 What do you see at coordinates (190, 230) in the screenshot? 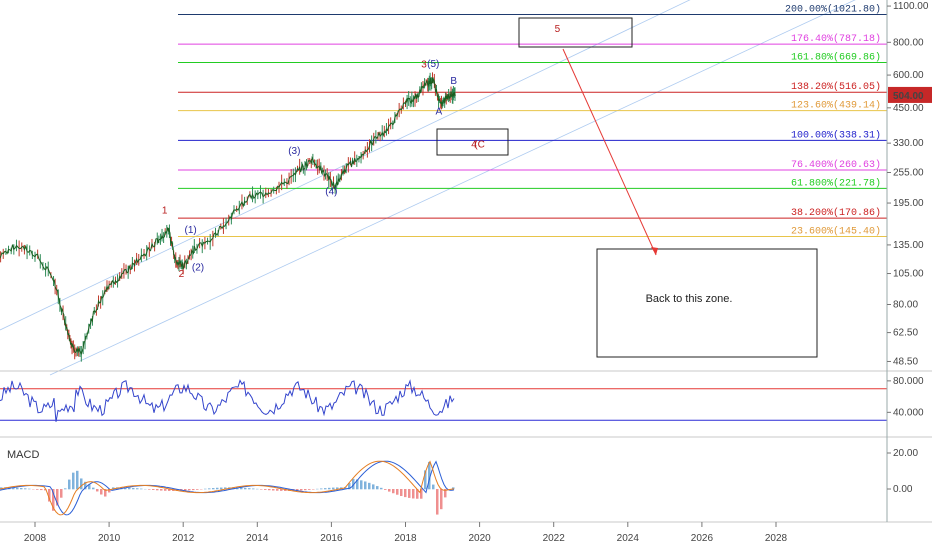
I see `wave-label: (1)` at bounding box center [190, 230].